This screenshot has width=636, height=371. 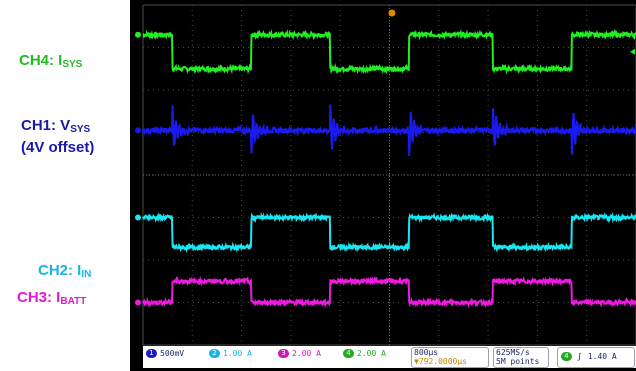 I want to click on trigger-channel-badge: 4, so click(x=566, y=356).